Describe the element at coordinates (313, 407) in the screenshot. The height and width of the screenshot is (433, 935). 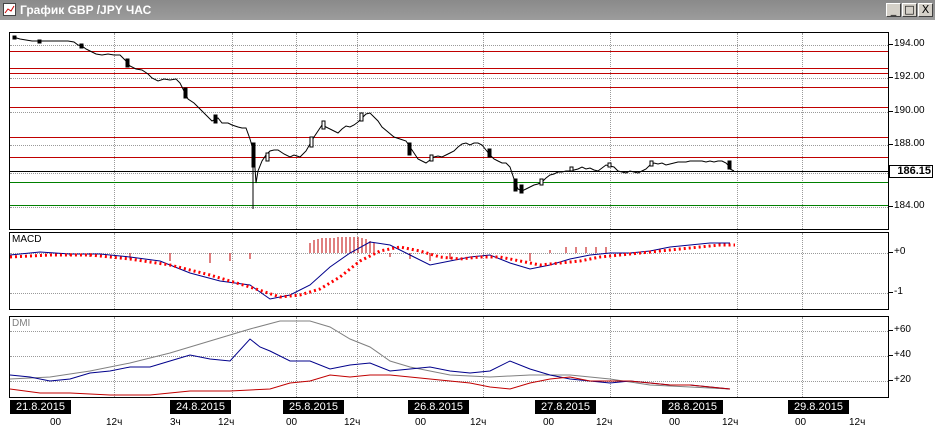
I see `date-label: 25.8.2015` at that location.